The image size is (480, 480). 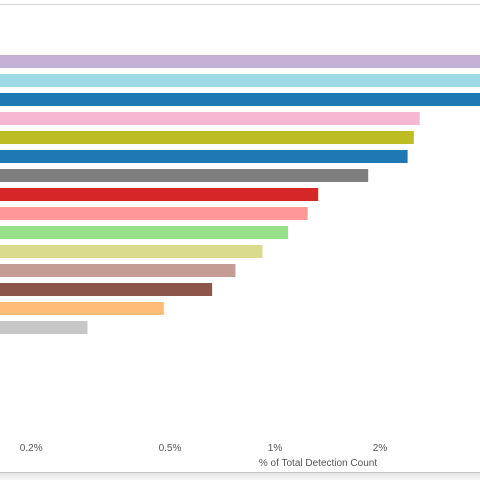 What do you see at coordinates (170, 448) in the screenshot?
I see `x-tick-label-2: 0.5%` at bounding box center [170, 448].